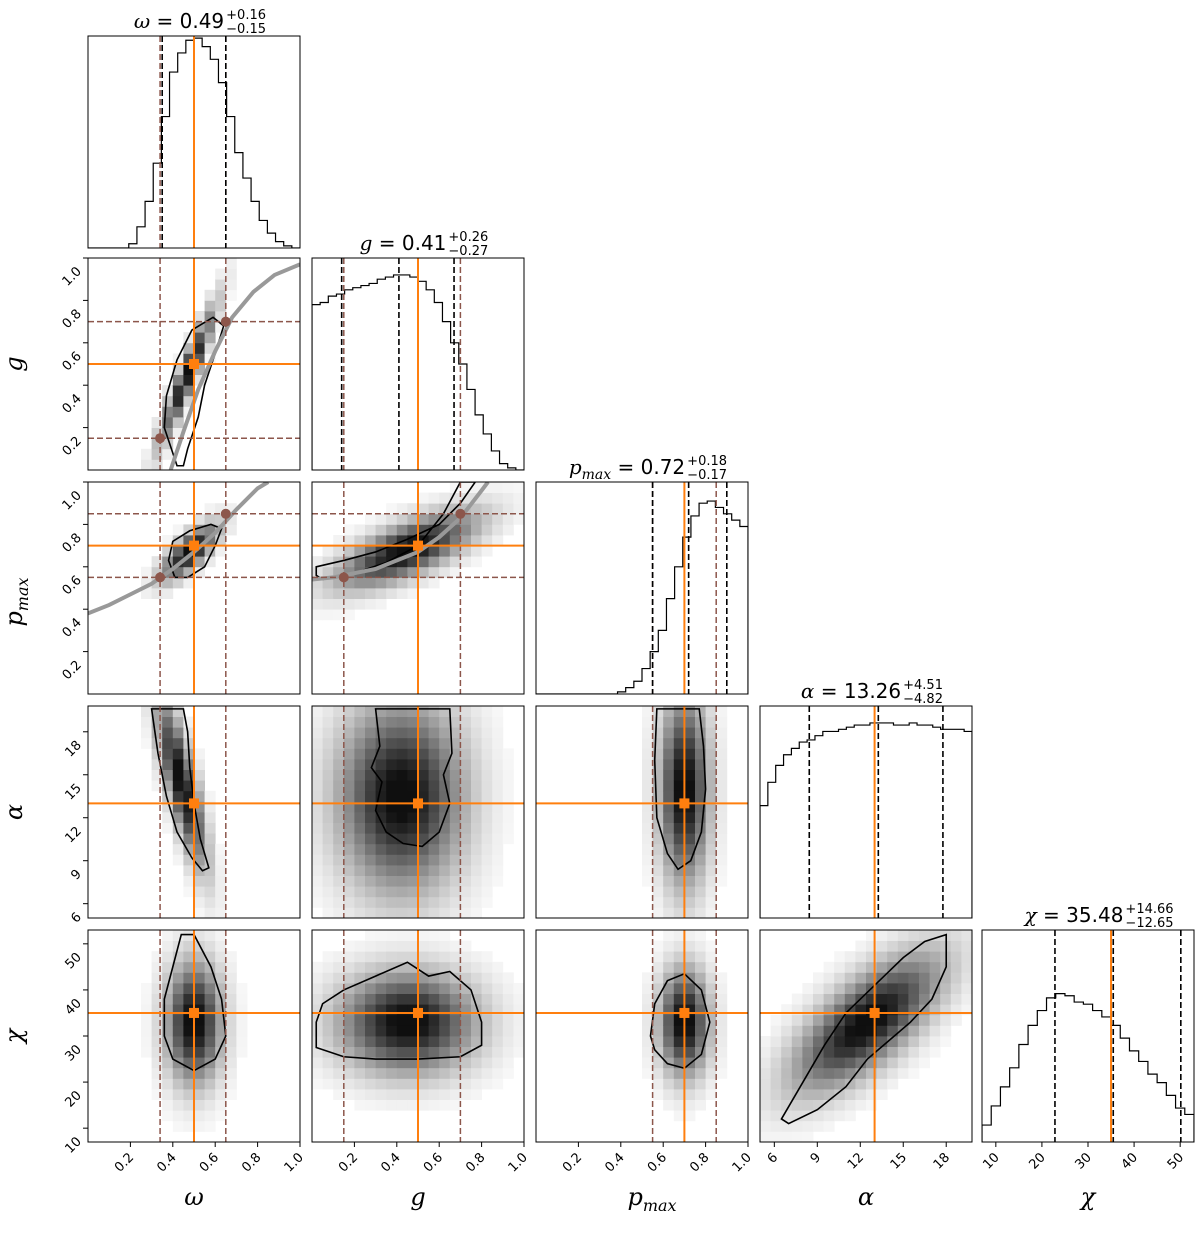 The image size is (1200, 1233). I want to click on title-symbol: g, so click(366, 243).